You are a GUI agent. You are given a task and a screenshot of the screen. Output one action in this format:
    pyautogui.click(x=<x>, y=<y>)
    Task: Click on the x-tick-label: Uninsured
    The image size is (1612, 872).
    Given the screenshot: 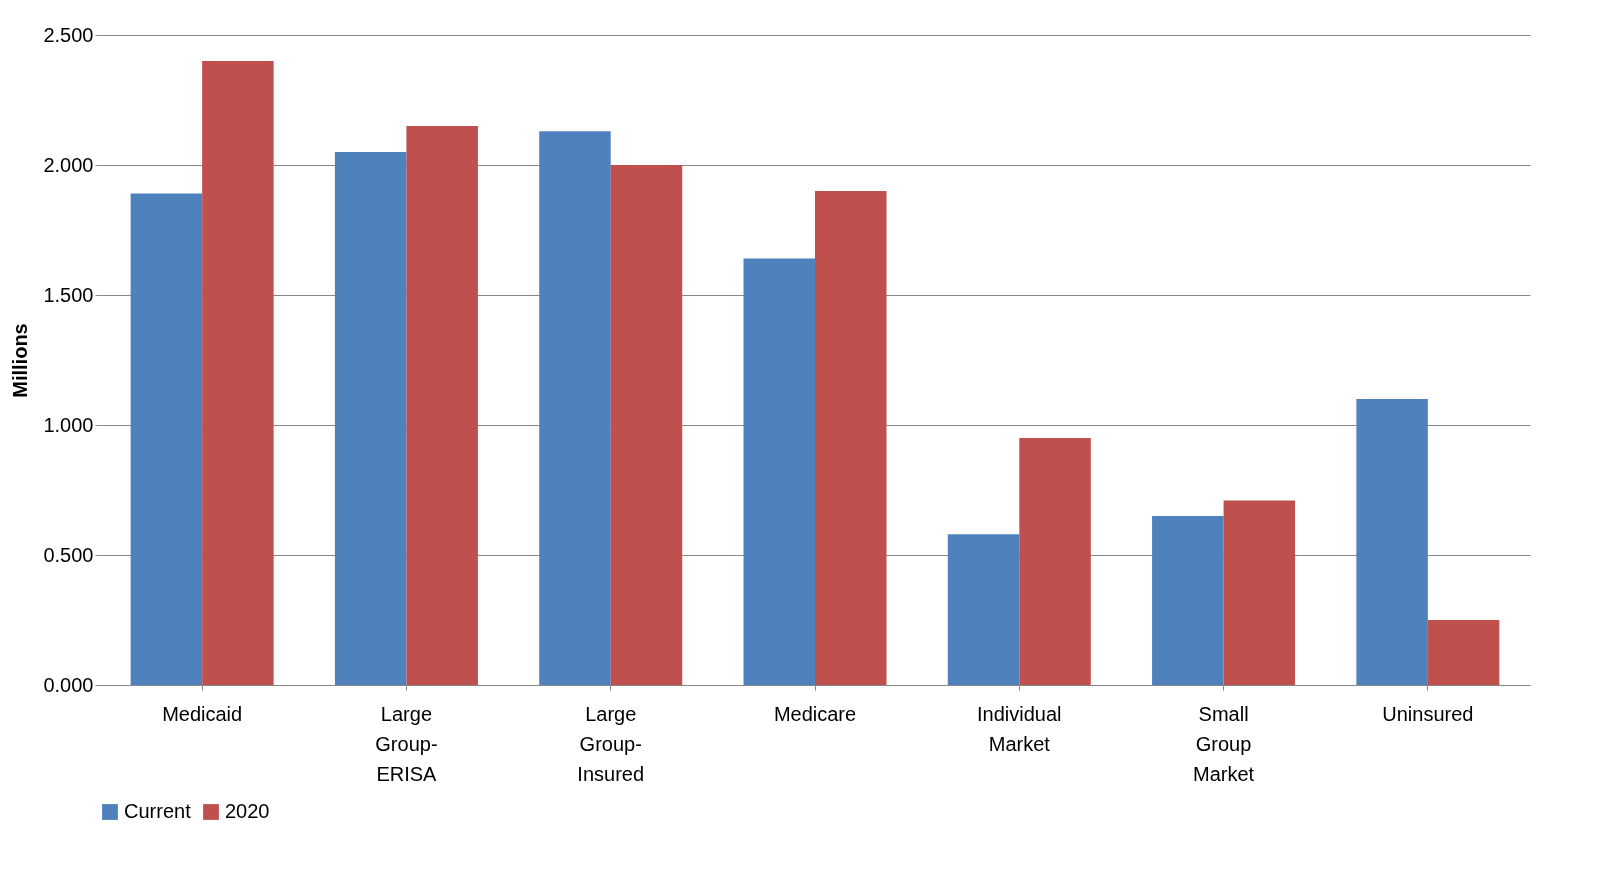 What is the action you would take?
    pyautogui.click(x=1428, y=713)
    